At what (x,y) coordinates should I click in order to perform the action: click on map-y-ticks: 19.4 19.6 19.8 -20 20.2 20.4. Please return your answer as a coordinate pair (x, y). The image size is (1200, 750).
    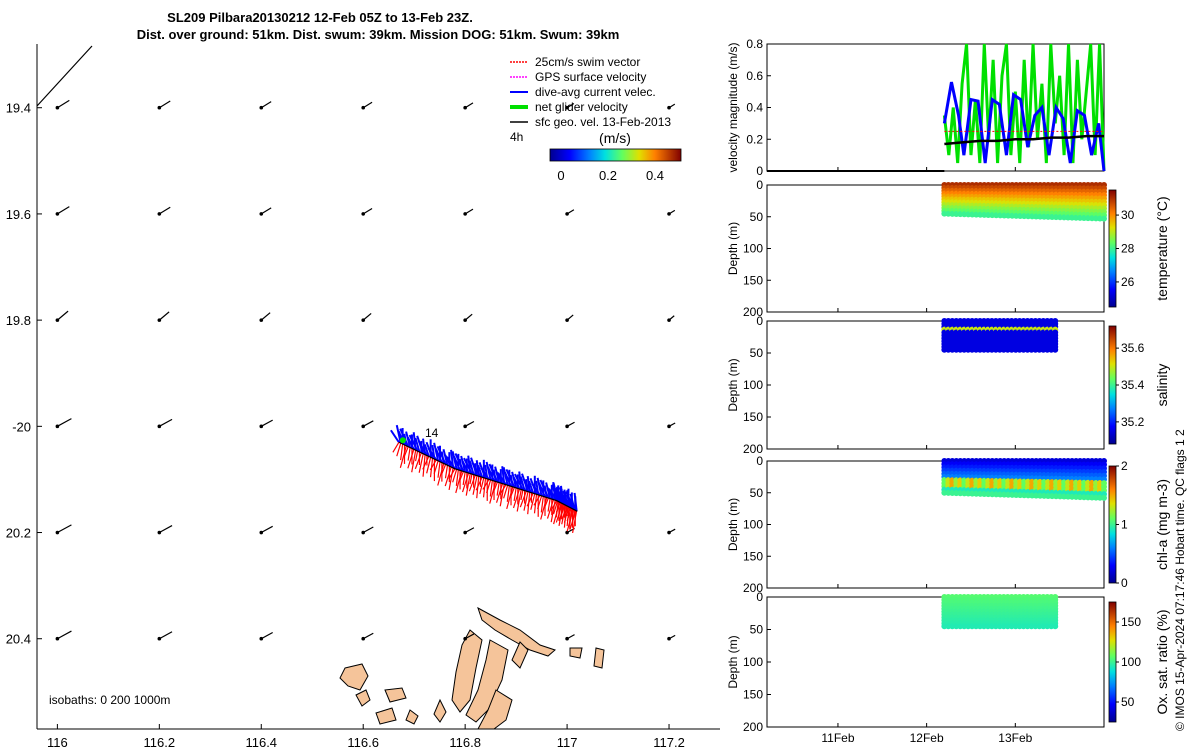
    Looking at the image, I should click on (24, 374).